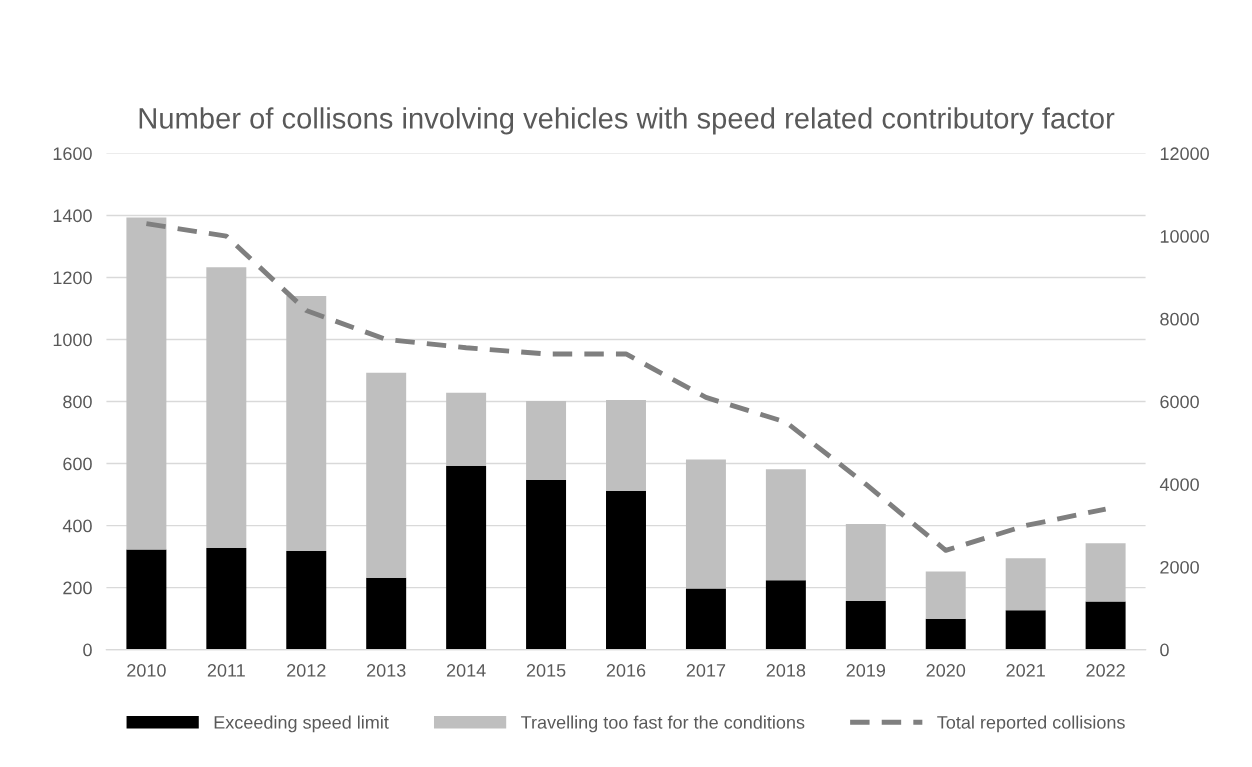 The height and width of the screenshot is (767, 1252). I want to click on x-tick-label: 2015, so click(546, 670).